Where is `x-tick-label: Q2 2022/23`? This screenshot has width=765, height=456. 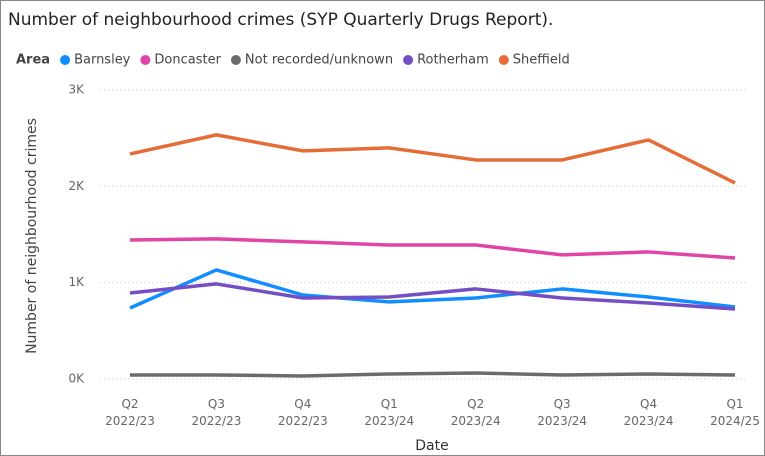
x-tick-label: Q2 2022/23 is located at coordinates (130, 412).